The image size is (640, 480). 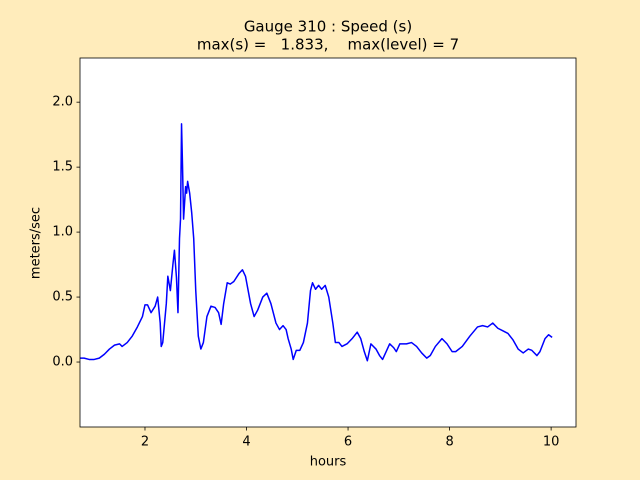 I want to click on y-tick-label: 0.0, so click(x=62, y=362).